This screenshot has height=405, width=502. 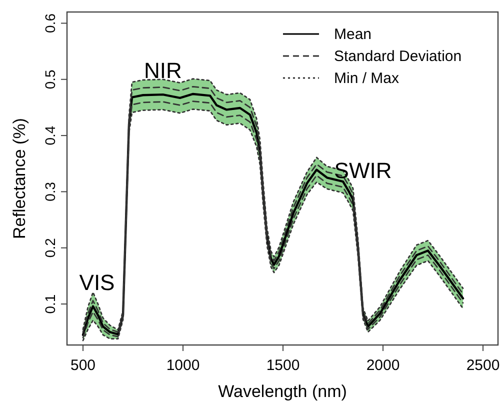 I want to click on y-tick-label: 0.6, so click(x=50, y=23).